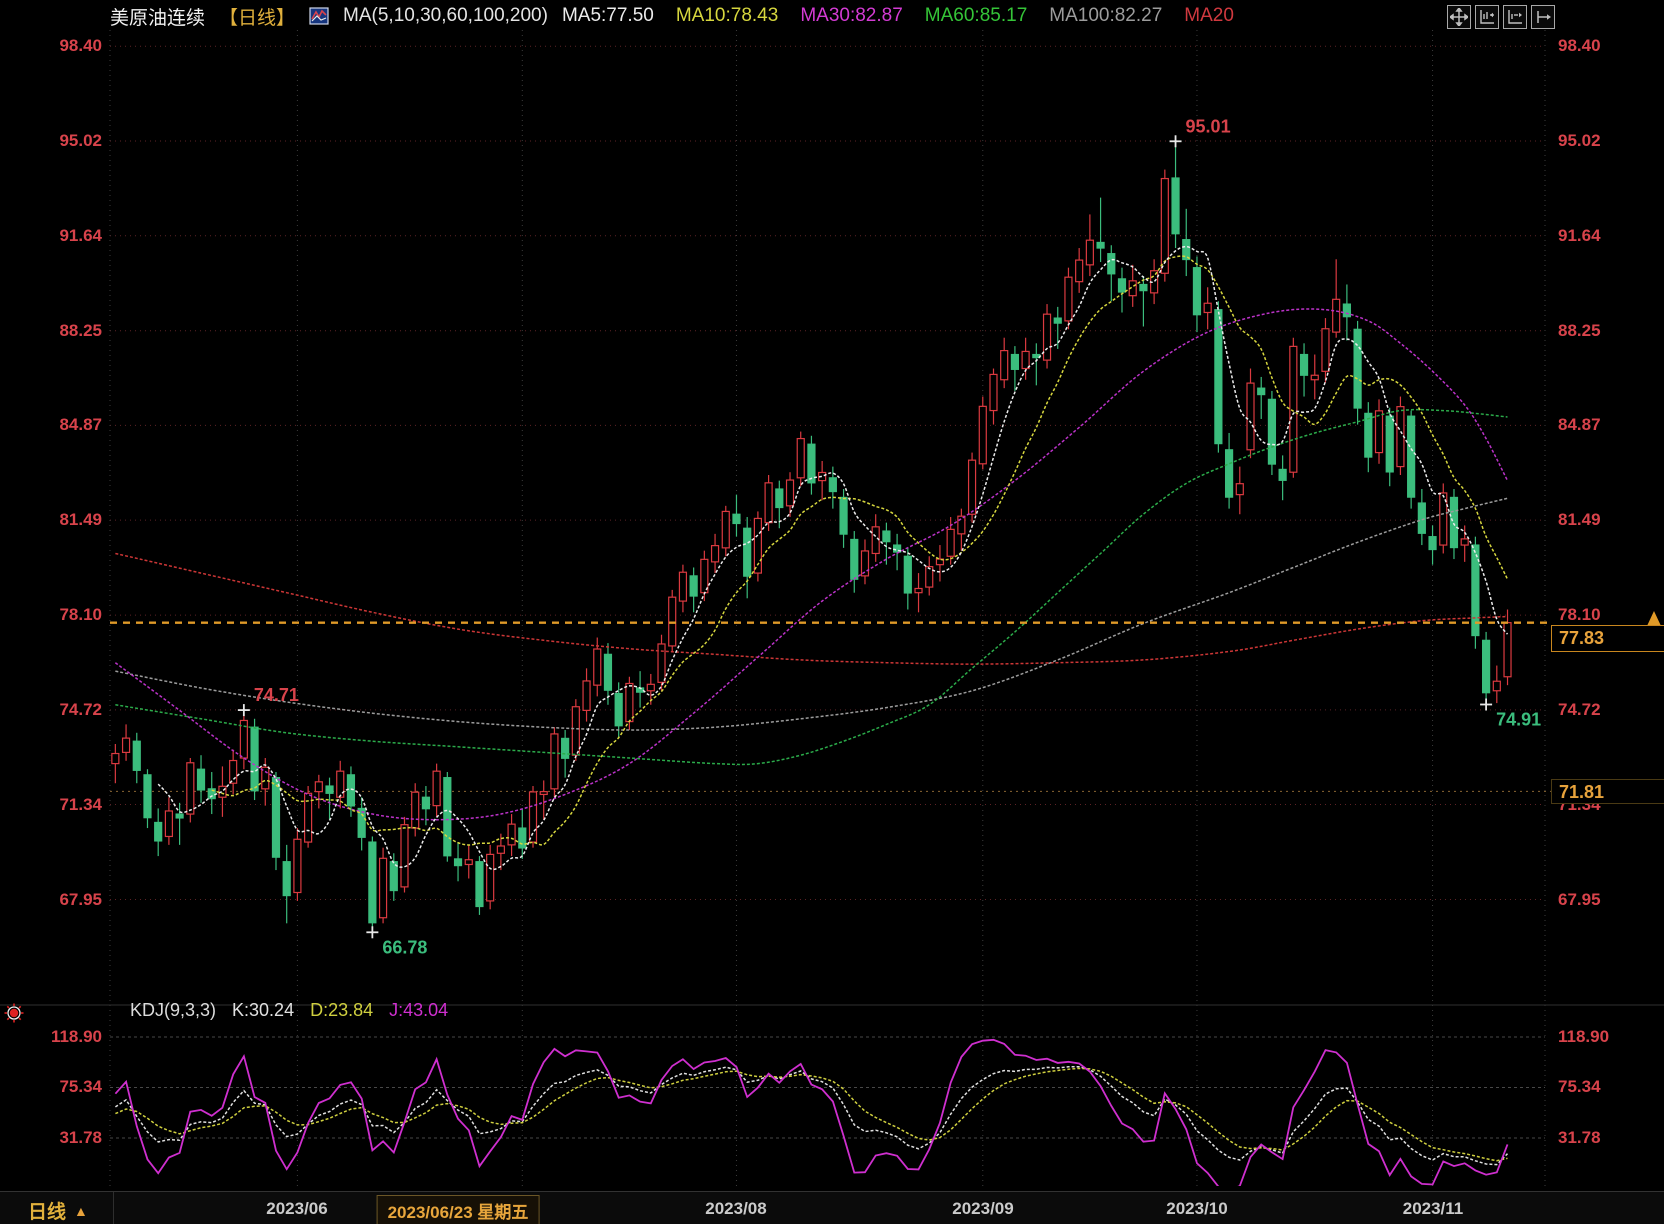  What do you see at coordinates (58, 1210) in the screenshot?
I see `period-selector: 日线 ▲` at bounding box center [58, 1210].